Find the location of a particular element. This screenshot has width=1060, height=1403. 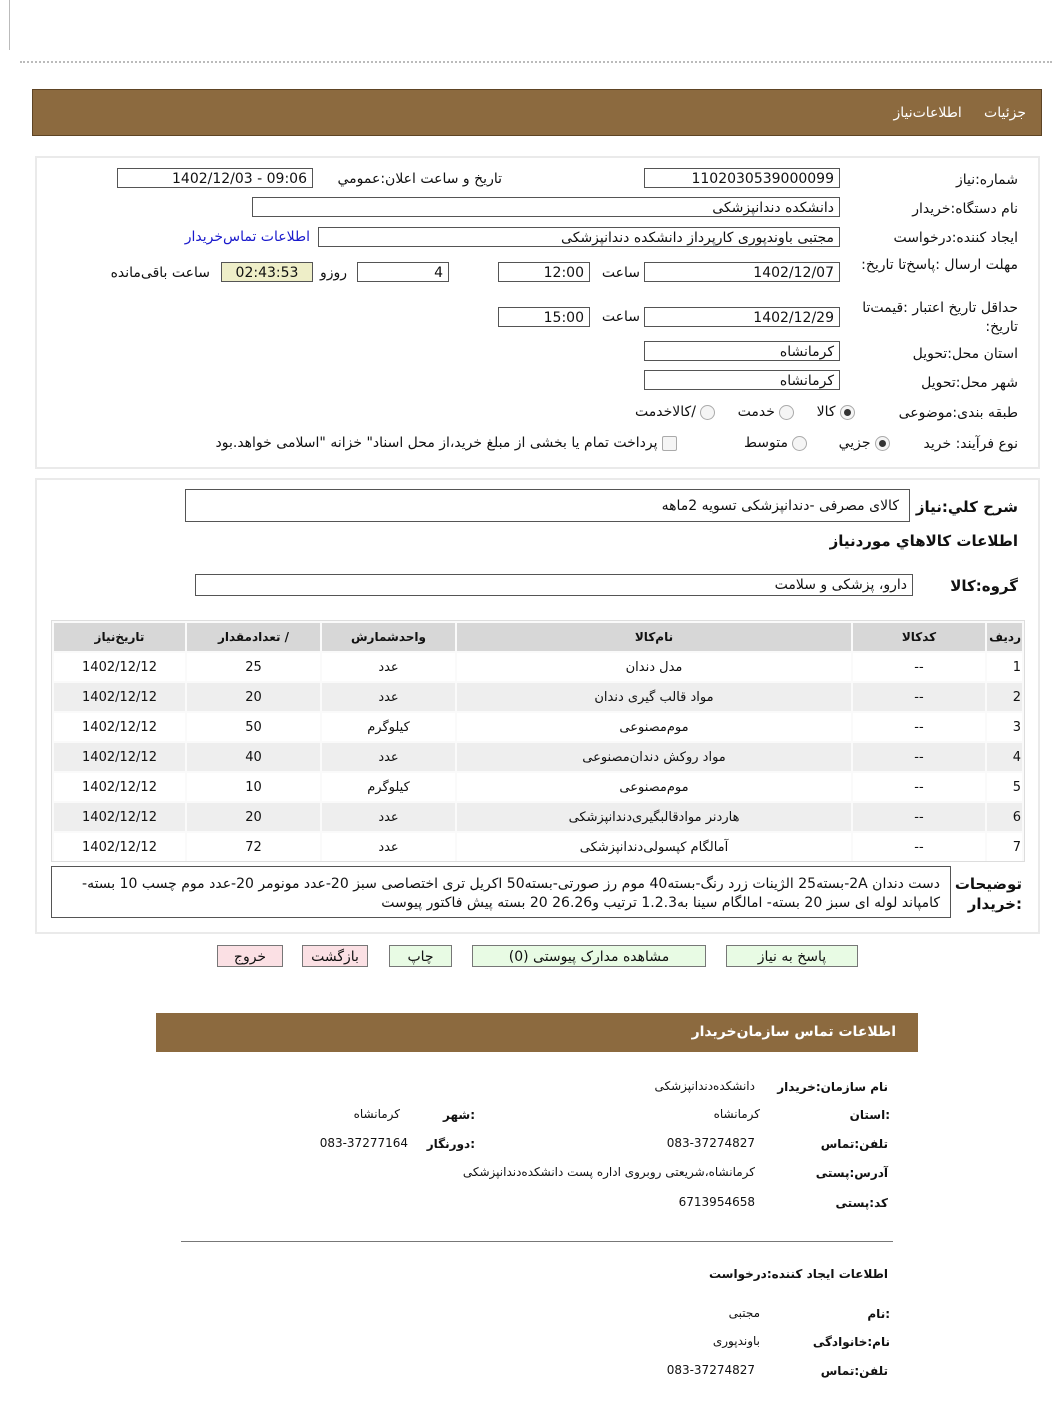

quantity: 20 is located at coordinates (253, 697).